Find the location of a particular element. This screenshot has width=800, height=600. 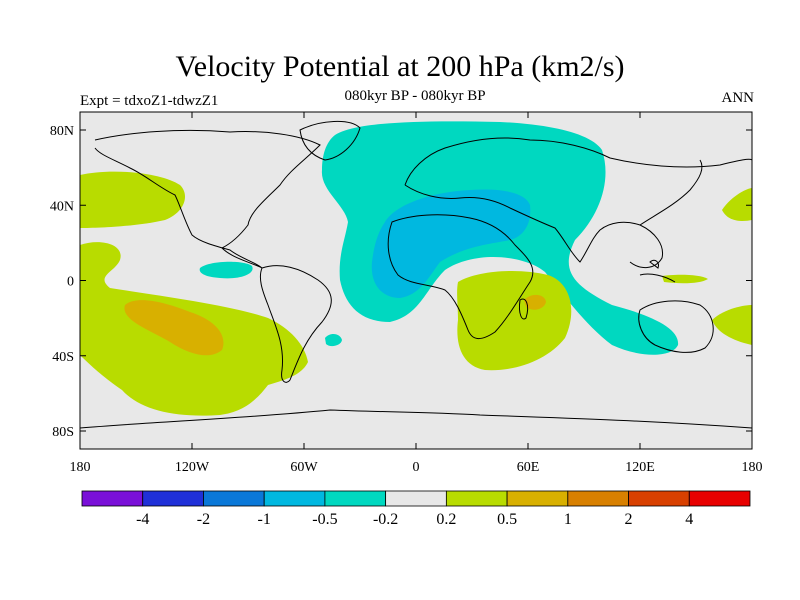

lat-tick-label: 80S is located at coordinates (63, 432).